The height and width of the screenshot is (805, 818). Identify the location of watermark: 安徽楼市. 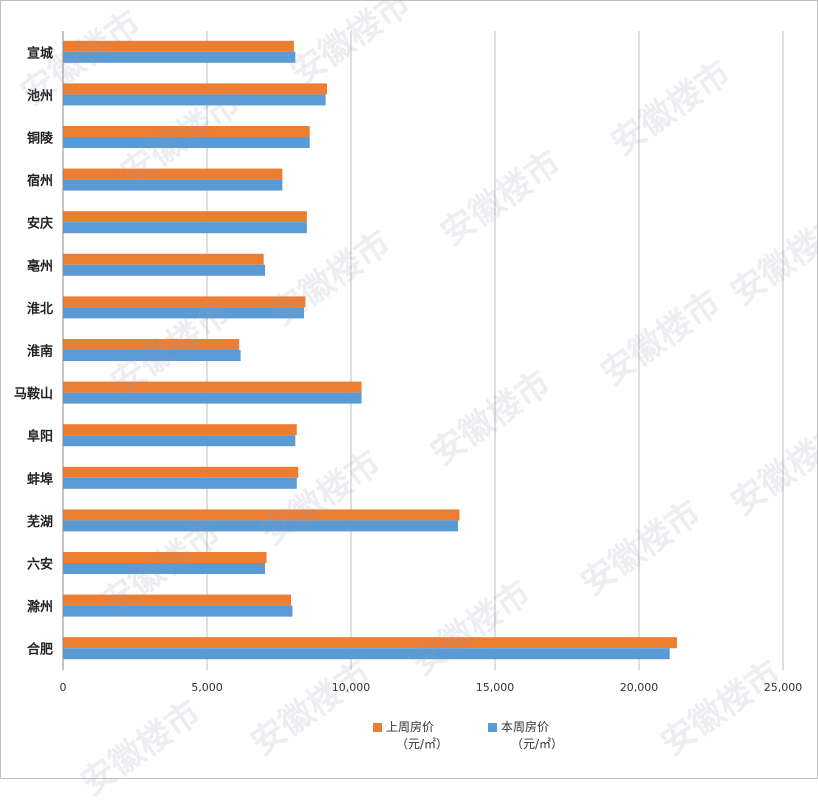
(141, 748).